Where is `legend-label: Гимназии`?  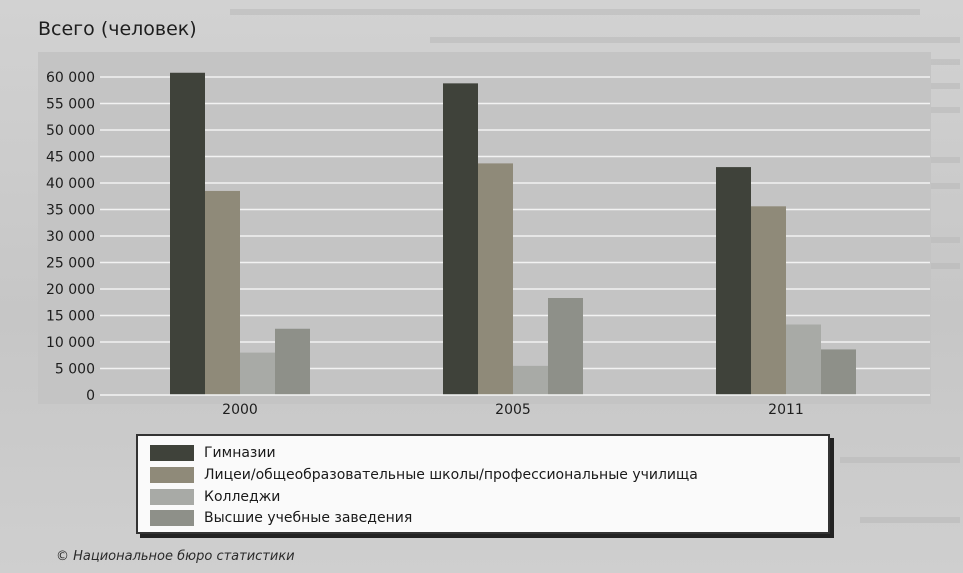
legend-label: Гимназии is located at coordinates (240, 453).